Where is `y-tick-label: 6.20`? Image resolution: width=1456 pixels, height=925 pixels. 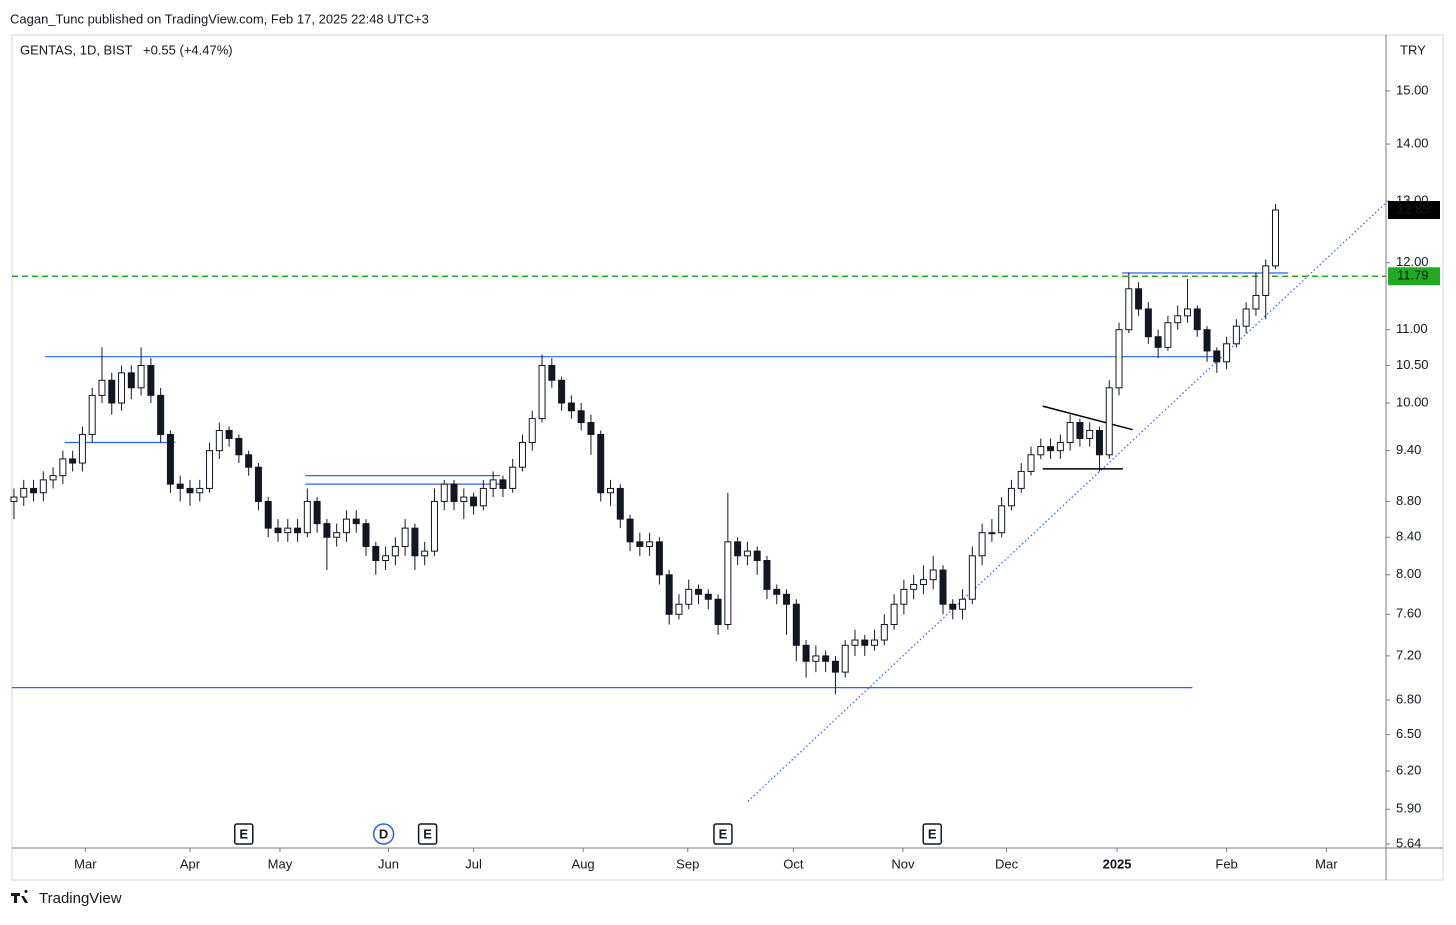
y-tick-label: 6.20 is located at coordinates (1408, 769).